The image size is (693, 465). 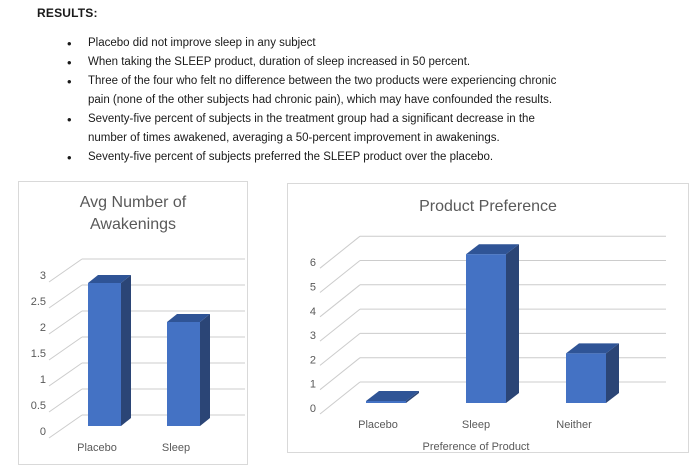 I want to click on y-tick-label: 4, so click(x=313, y=312).